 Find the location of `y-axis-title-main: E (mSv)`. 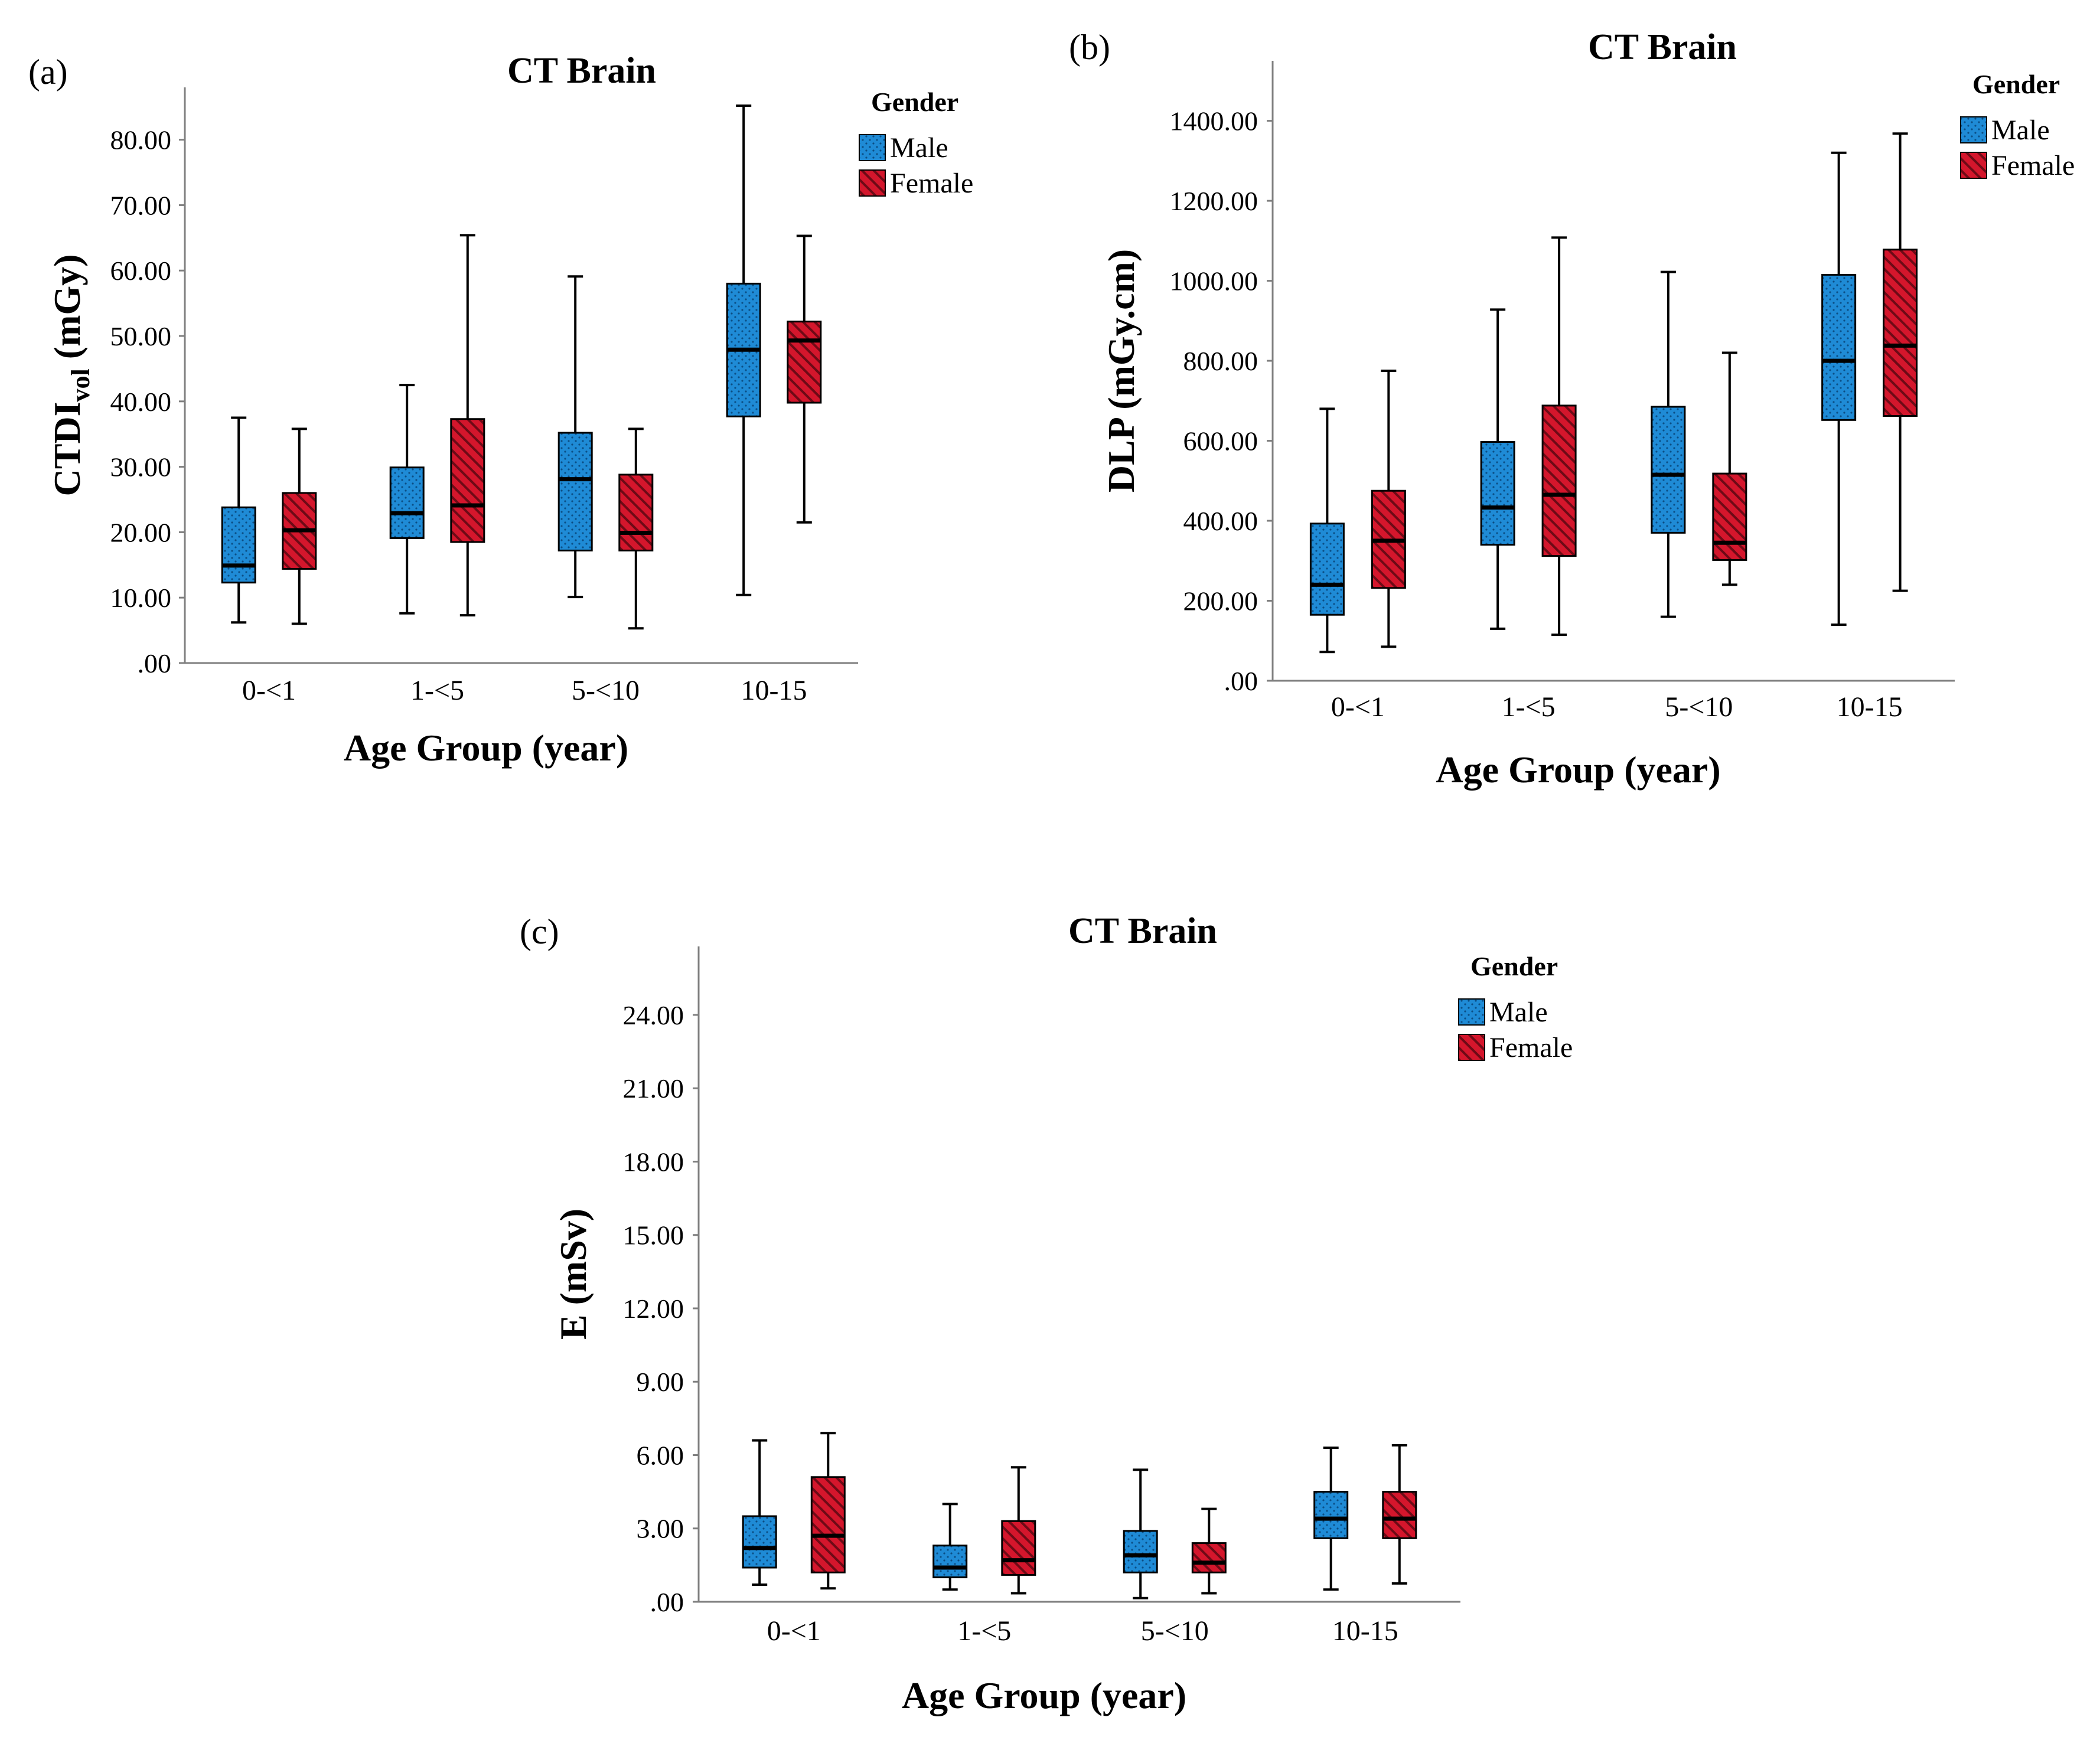

y-axis-title-main: E (mSv) is located at coordinates (573, 1274).